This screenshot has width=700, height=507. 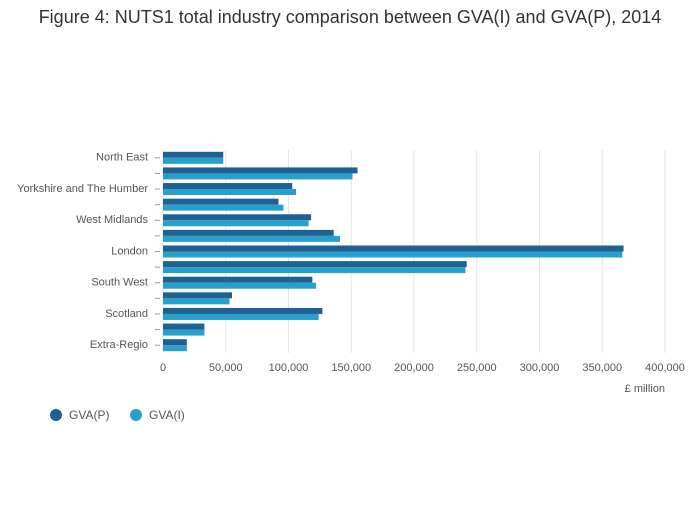 I want to click on y-tick-label: London, so click(x=129, y=251).